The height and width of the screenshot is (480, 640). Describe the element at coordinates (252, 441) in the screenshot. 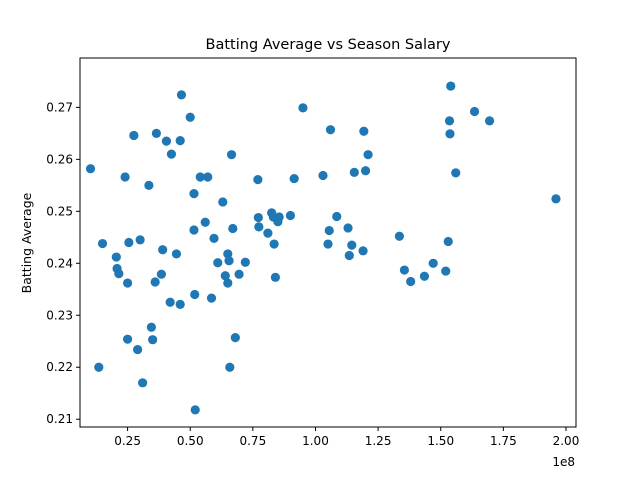

I see `x-tick-label: 0.75` at that location.